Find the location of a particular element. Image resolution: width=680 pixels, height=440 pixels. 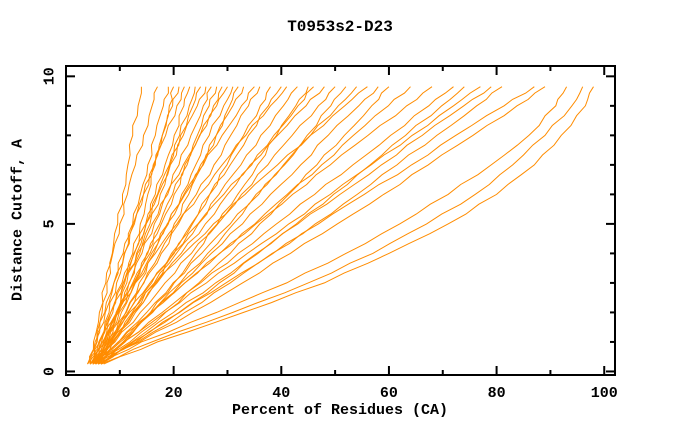

x-tick-label: 60 is located at coordinates (389, 393).